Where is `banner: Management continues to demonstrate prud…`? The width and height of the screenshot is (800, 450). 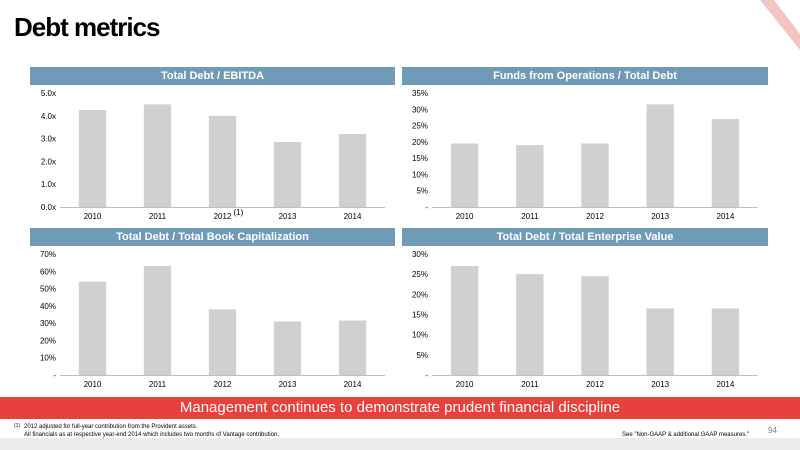
banner: Management continues to demonstrate prud… is located at coordinates (400, 408).